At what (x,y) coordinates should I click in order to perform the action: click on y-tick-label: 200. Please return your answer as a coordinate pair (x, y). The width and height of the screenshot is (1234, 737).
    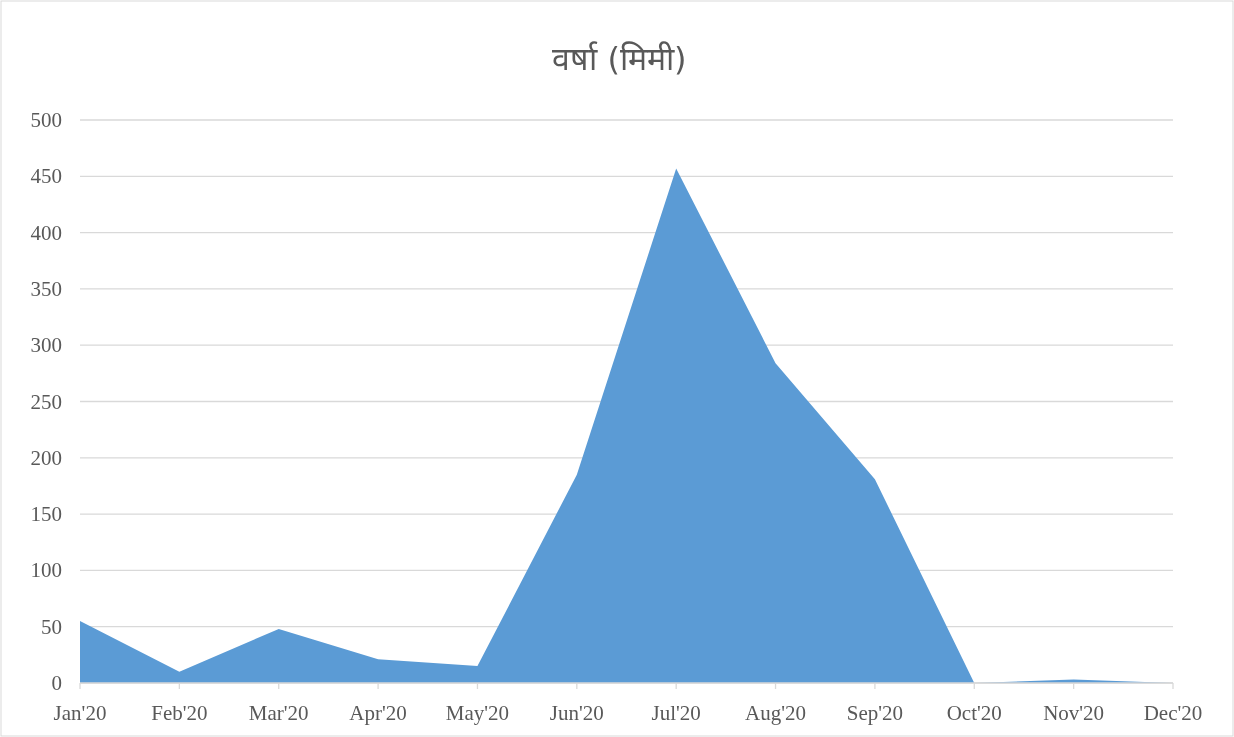
    Looking at the image, I should click on (46, 457).